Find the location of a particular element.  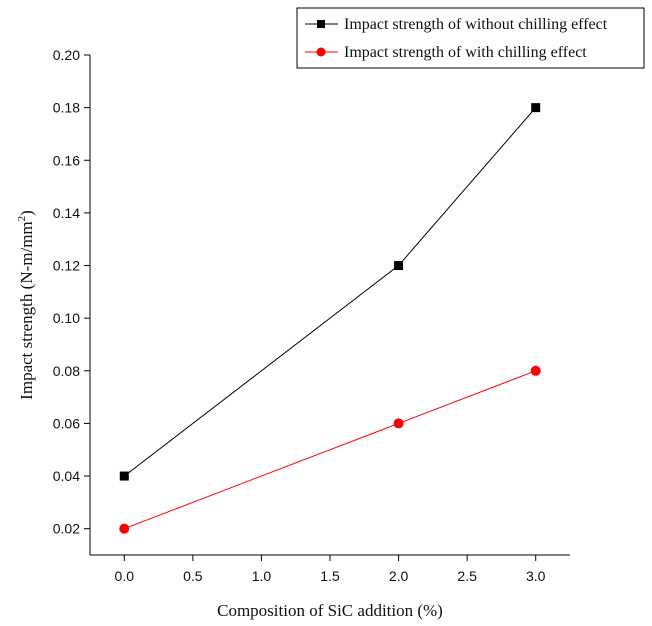

x-tick-label: 3.0 is located at coordinates (536, 576).